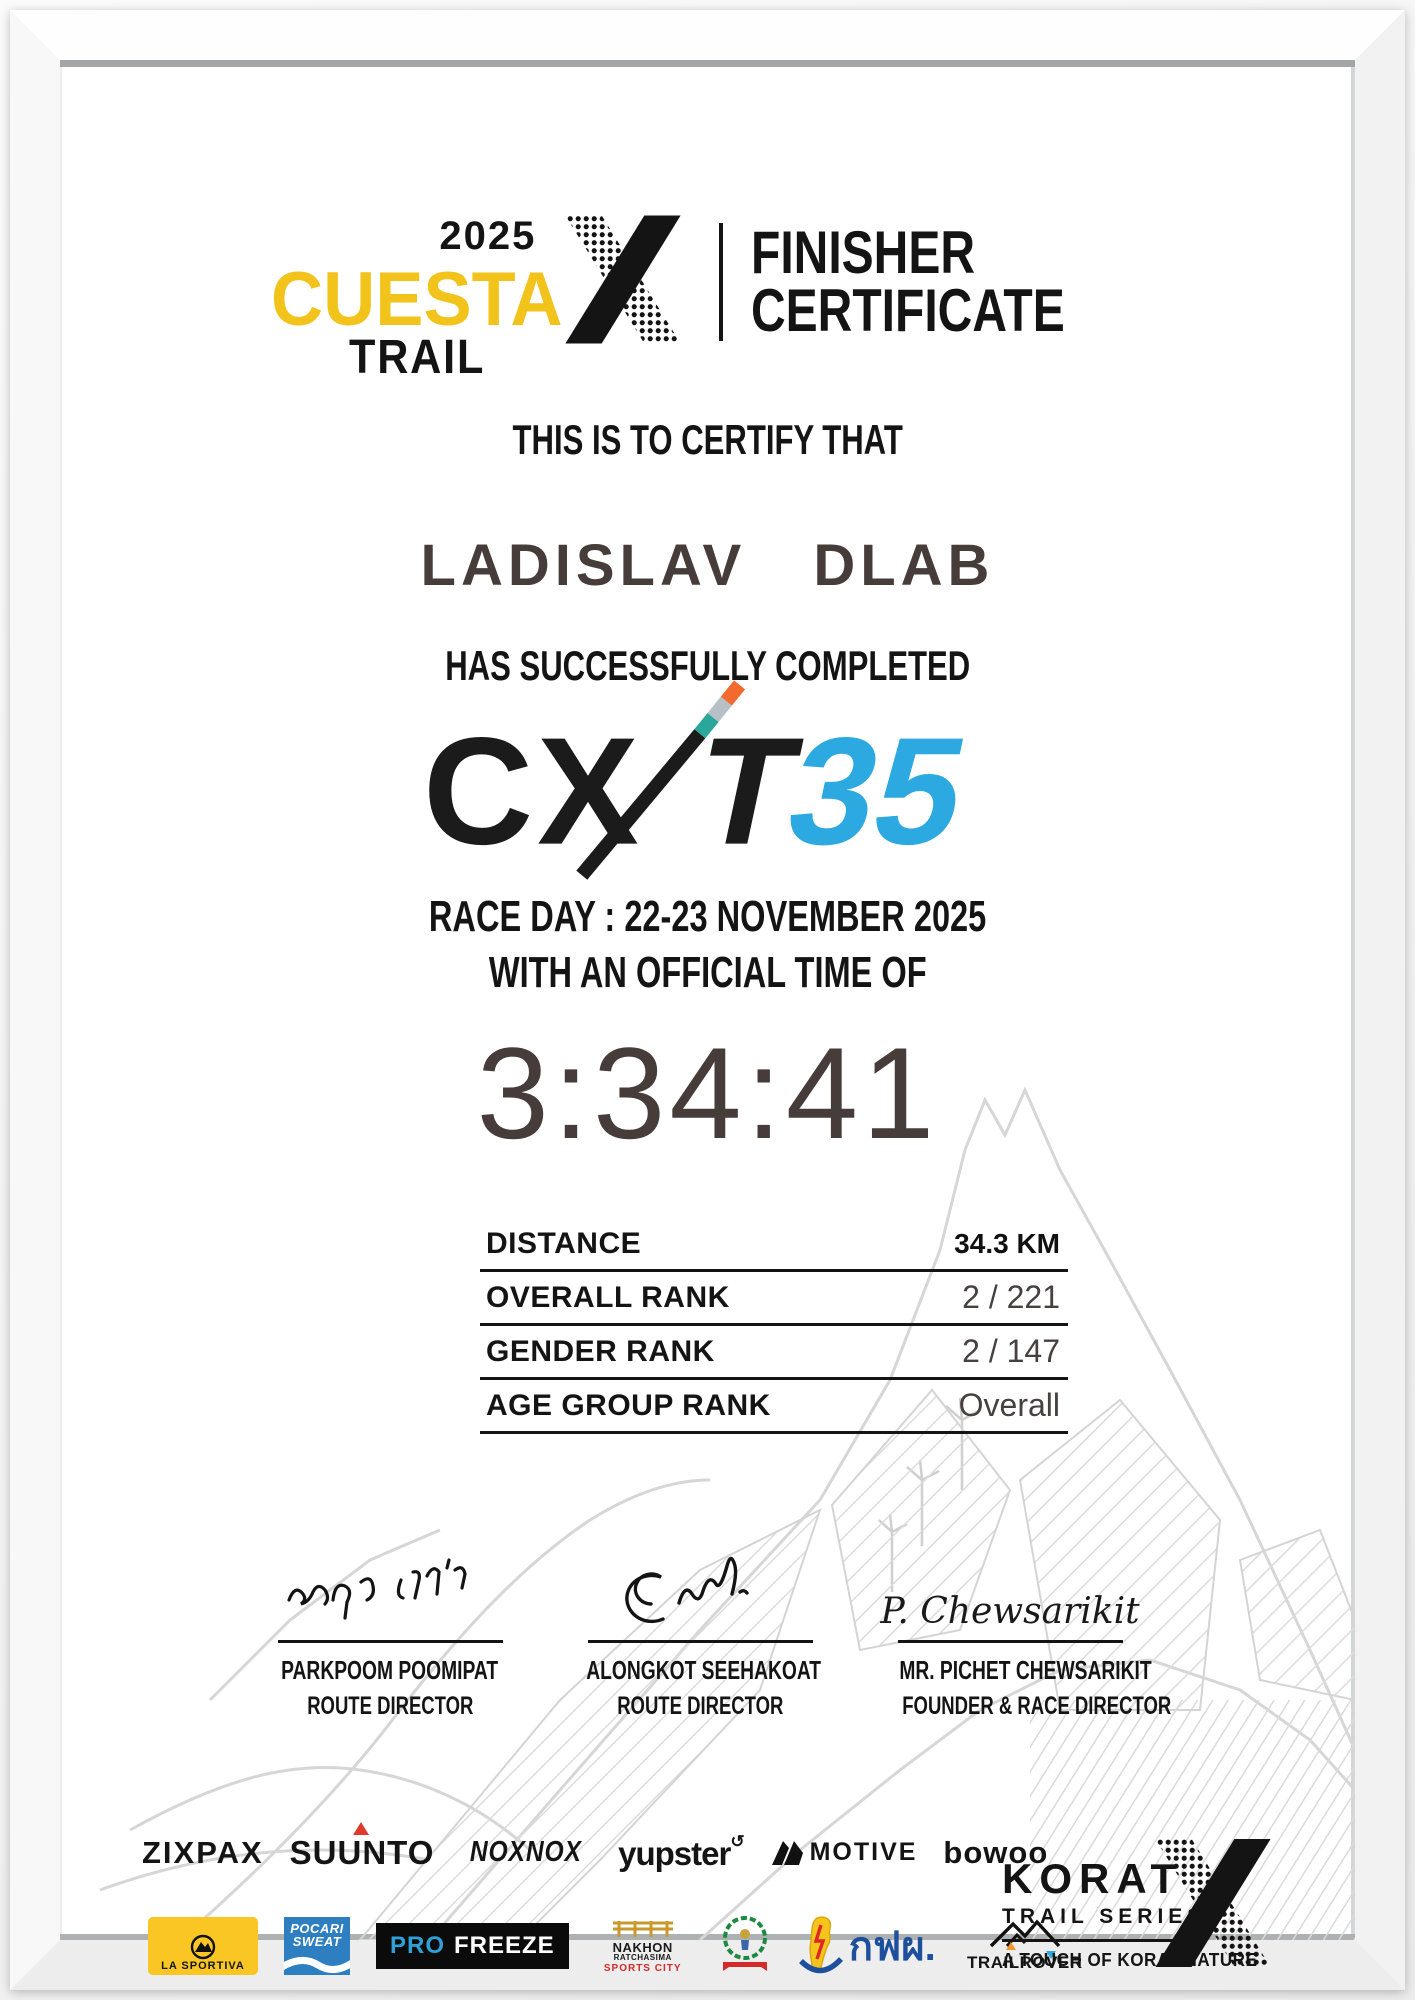 The height and width of the screenshot is (2000, 1415). What do you see at coordinates (681, 1852) in the screenshot?
I see `sponsor-yupster: yupster↺` at bounding box center [681, 1852].